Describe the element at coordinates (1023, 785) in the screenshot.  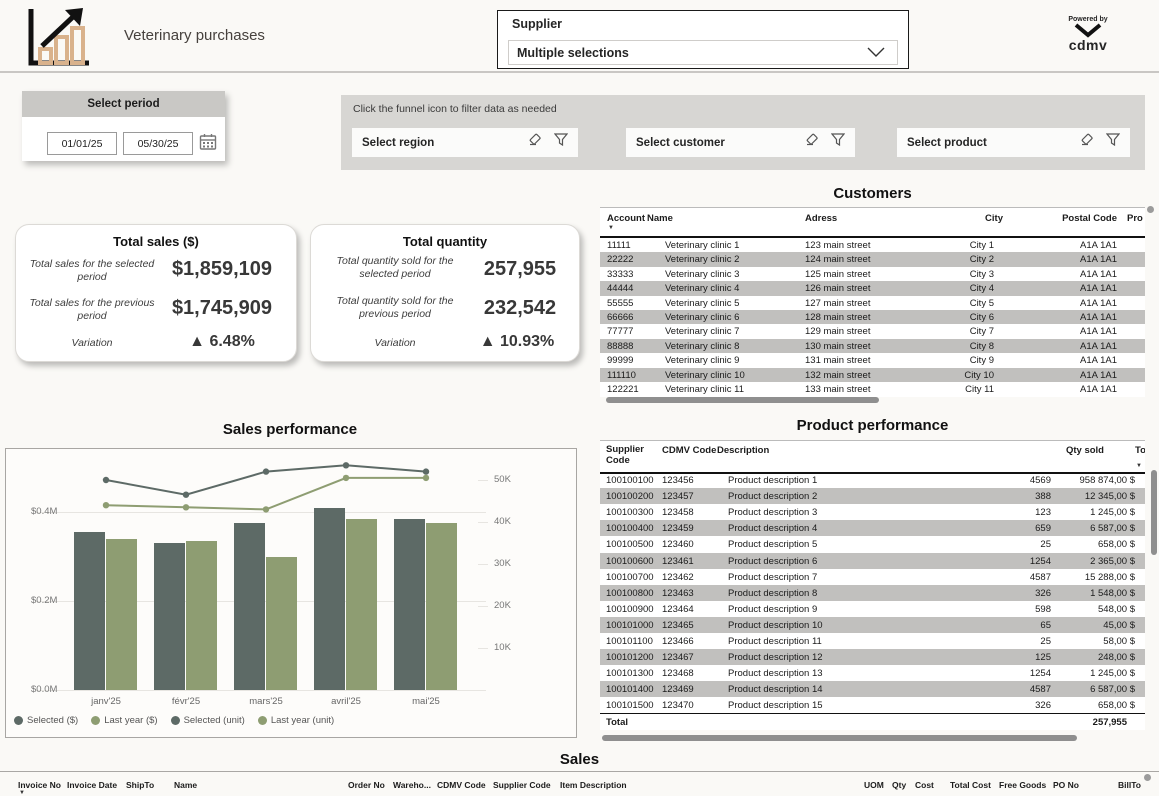
I see `sales-col-free-goods: Free Goods` at that location.